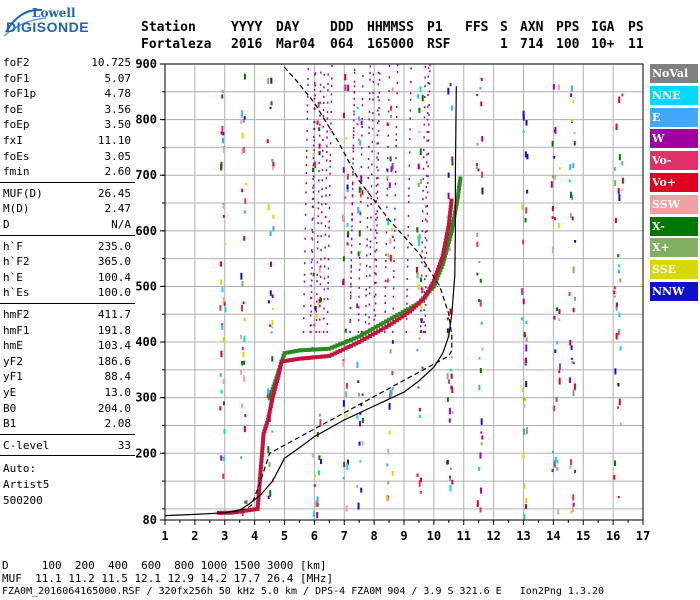  What do you see at coordinates (288, 27) in the screenshot?
I see `header-label-day: DAY` at bounding box center [288, 27].